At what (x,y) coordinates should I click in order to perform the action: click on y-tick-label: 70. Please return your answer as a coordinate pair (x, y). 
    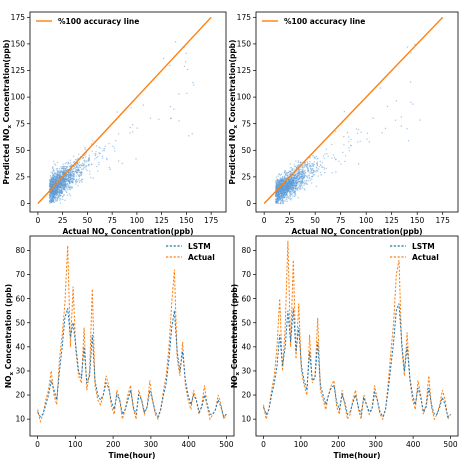
    Looking at the image, I should click on (20, 274).